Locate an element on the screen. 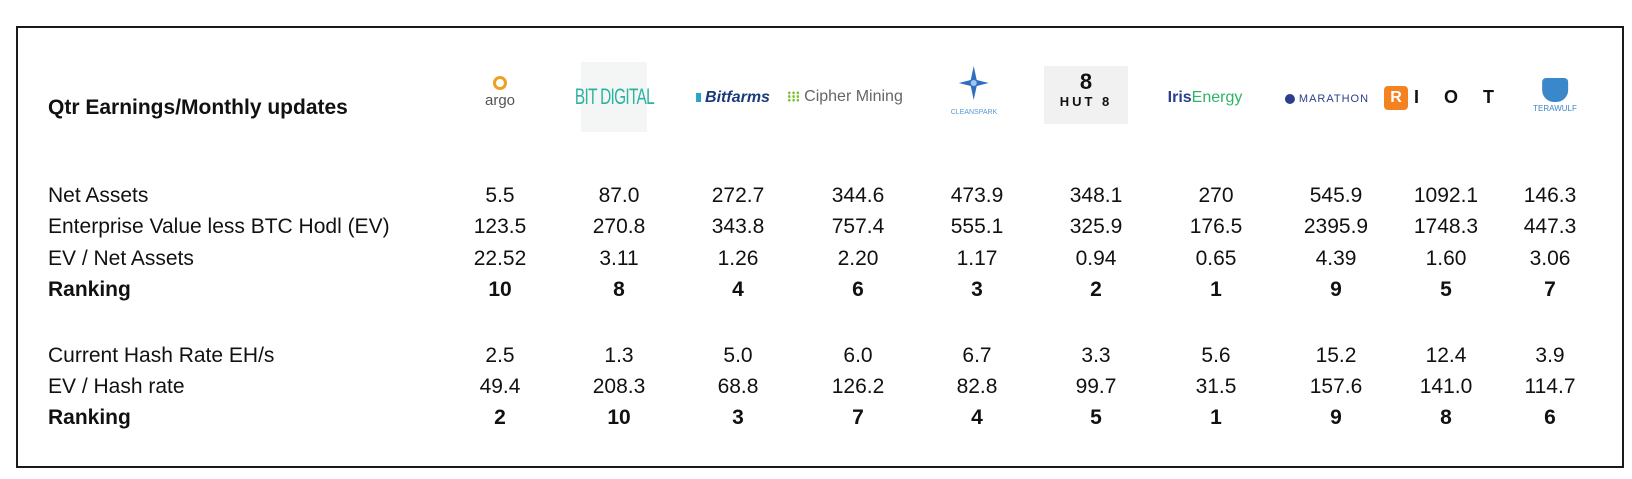 Image resolution: width=1632 pixels, height=479 pixels. bitfarms-logo-text: Bitfarms is located at coordinates (737, 97).